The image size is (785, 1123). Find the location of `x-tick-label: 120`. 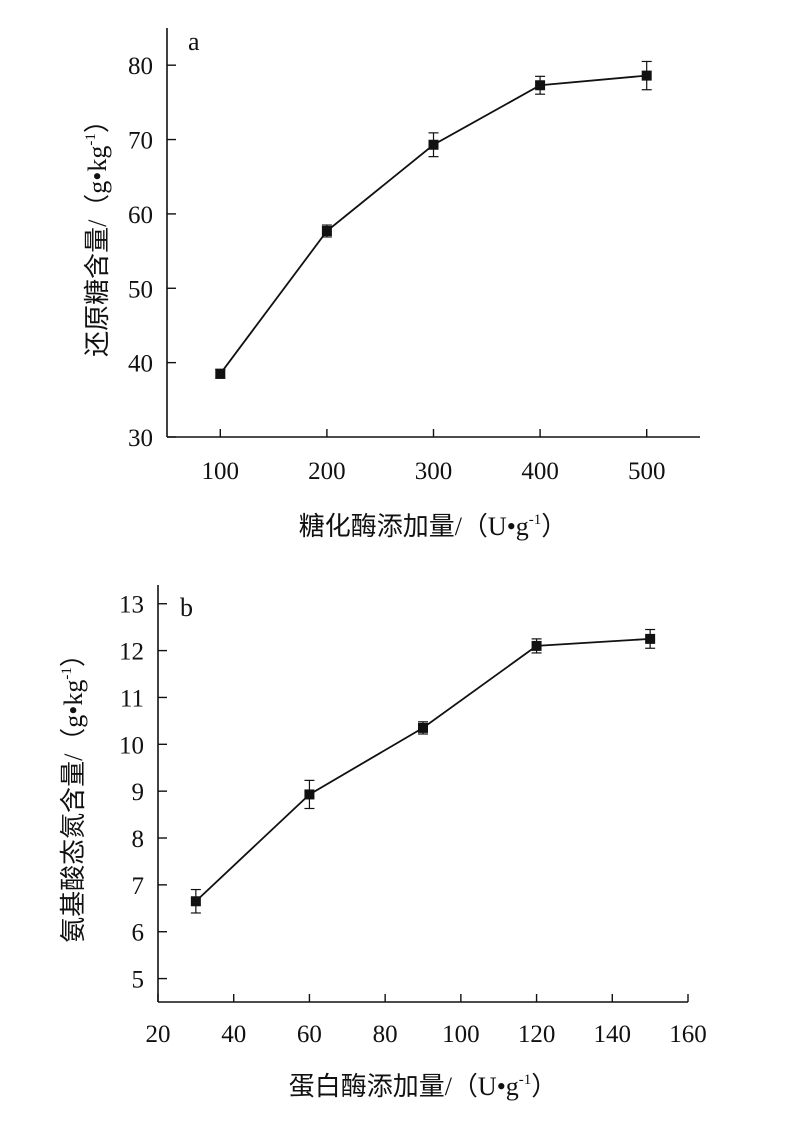

x-tick-label: 120 is located at coordinates (537, 1034).